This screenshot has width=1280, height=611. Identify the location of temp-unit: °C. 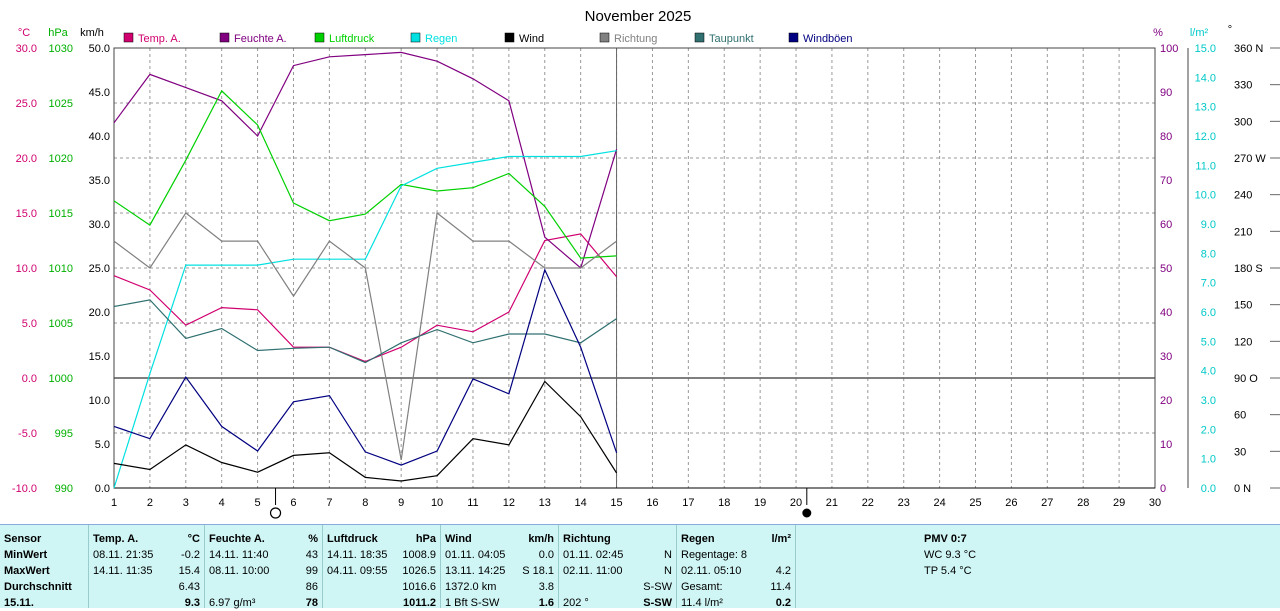
(193, 539).